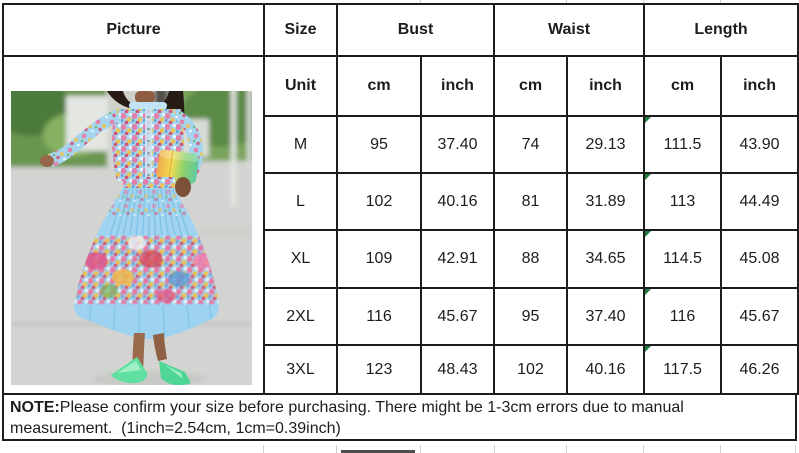  Describe the element at coordinates (605, 369) in the screenshot. I see `waist-inch-cell: 40.16` at that location.